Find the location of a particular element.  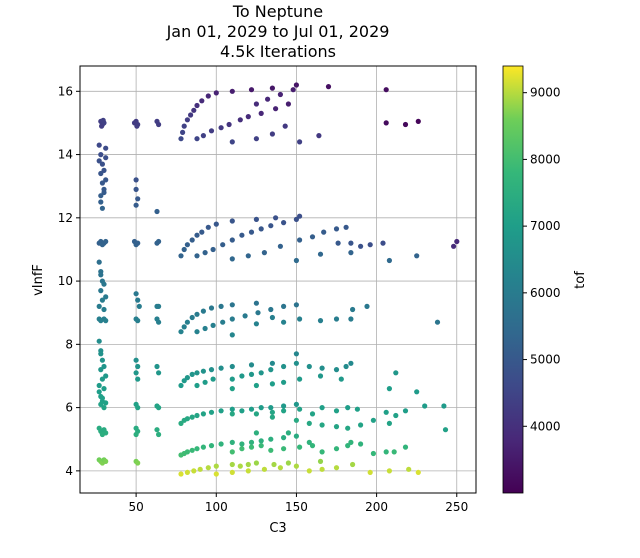

colorbar-label: tof is located at coordinates (580, 280).